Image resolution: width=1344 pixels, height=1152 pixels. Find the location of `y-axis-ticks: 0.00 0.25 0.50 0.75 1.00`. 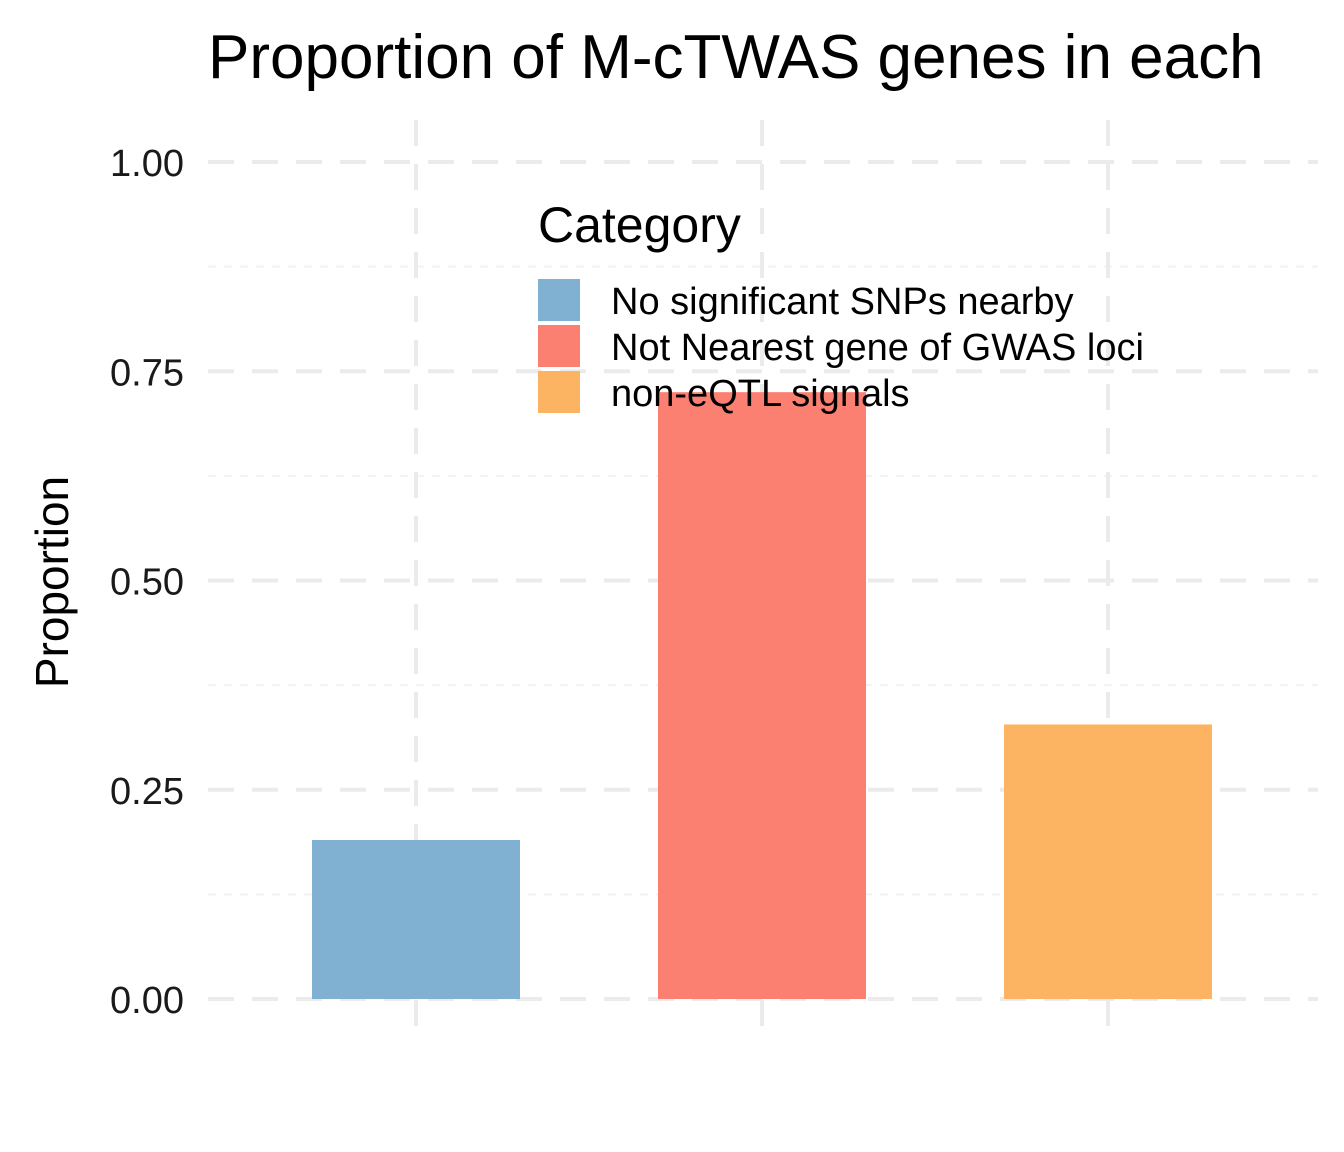

y-axis-ticks: 0.00 0.25 0.50 0.75 1.00 is located at coordinates (147, 582).